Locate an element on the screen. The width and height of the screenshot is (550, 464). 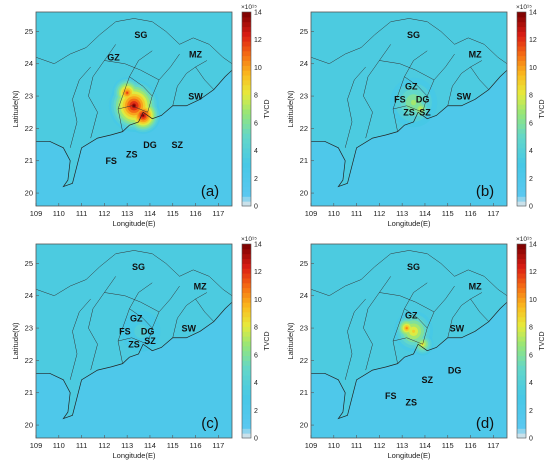
x-tick-label: 114 is located at coordinates (425, 213).